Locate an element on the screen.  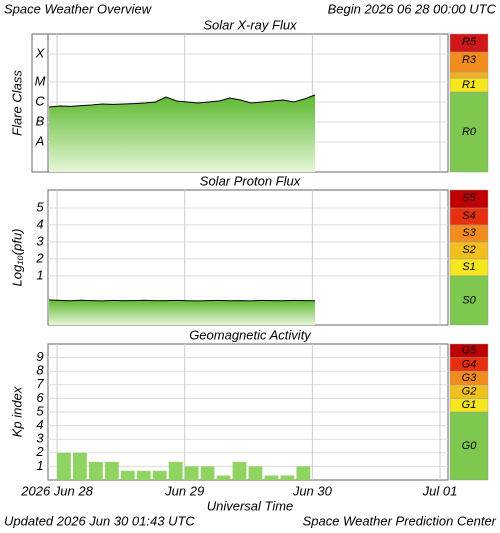
y-tick-label: 6 is located at coordinates (40, 397).